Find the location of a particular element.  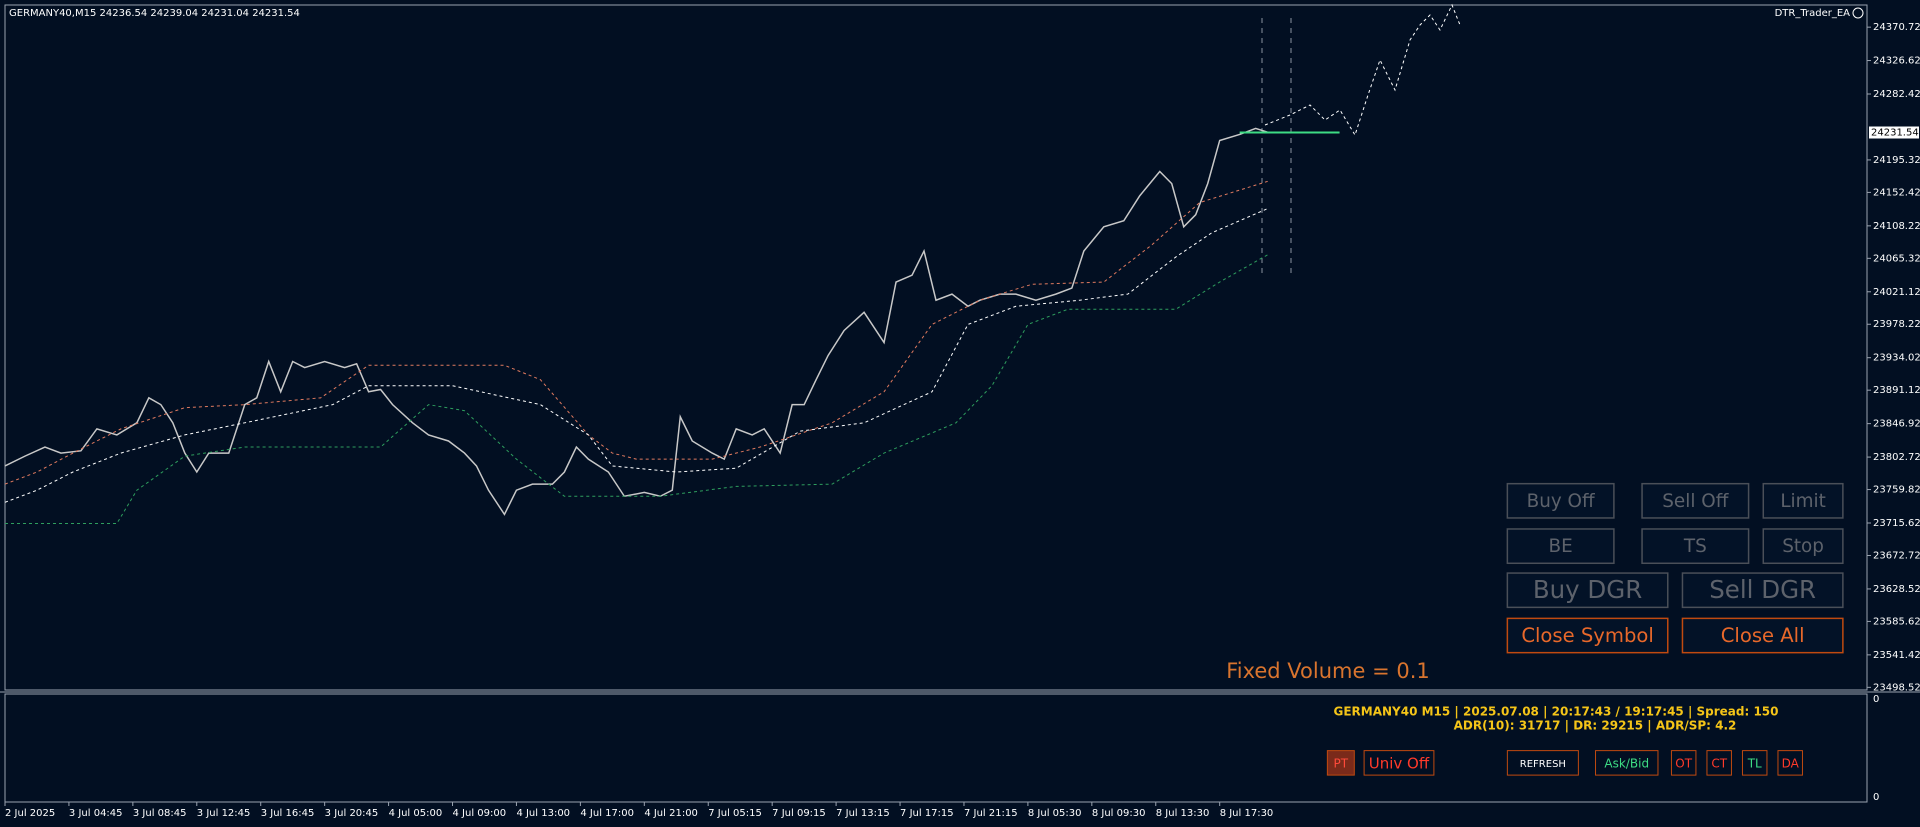

projection is located at coordinates (1362, 70).